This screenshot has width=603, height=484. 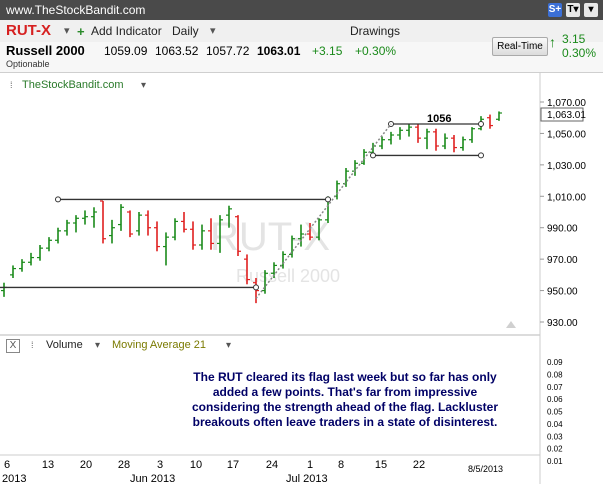 What do you see at coordinates (233, 465) in the screenshot?
I see `x-day-tick: 17` at bounding box center [233, 465].